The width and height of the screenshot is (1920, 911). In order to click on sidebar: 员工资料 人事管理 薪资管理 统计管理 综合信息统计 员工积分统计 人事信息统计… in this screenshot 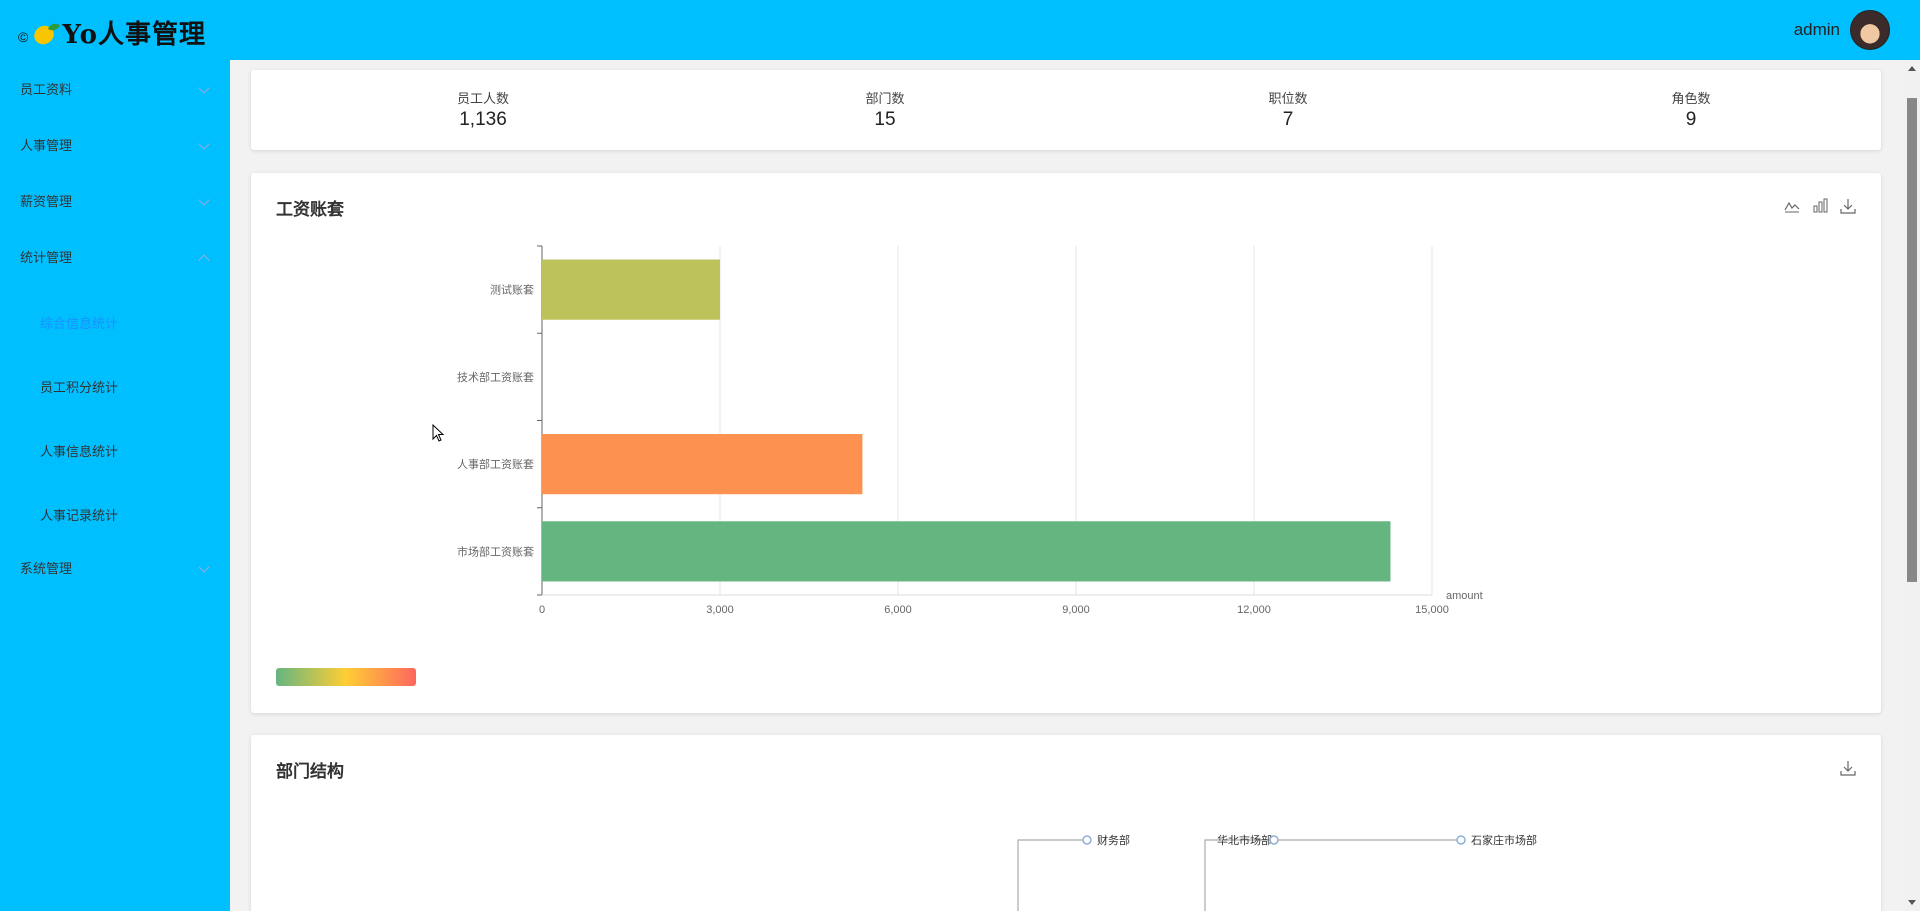, I will do `click(115, 485)`.